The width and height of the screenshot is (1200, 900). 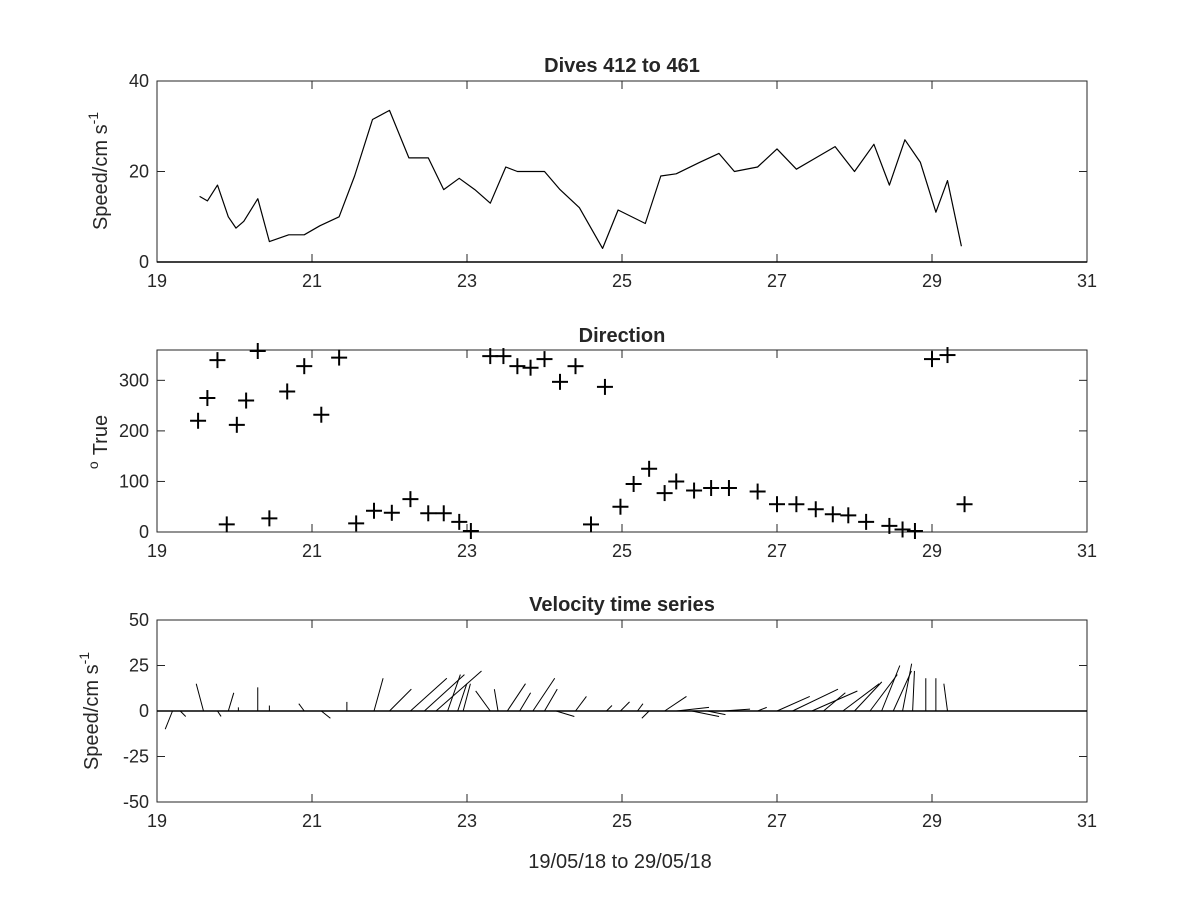 What do you see at coordinates (139, 172) in the screenshot?
I see `speed-y-tick-label: 20` at bounding box center [139, 172].